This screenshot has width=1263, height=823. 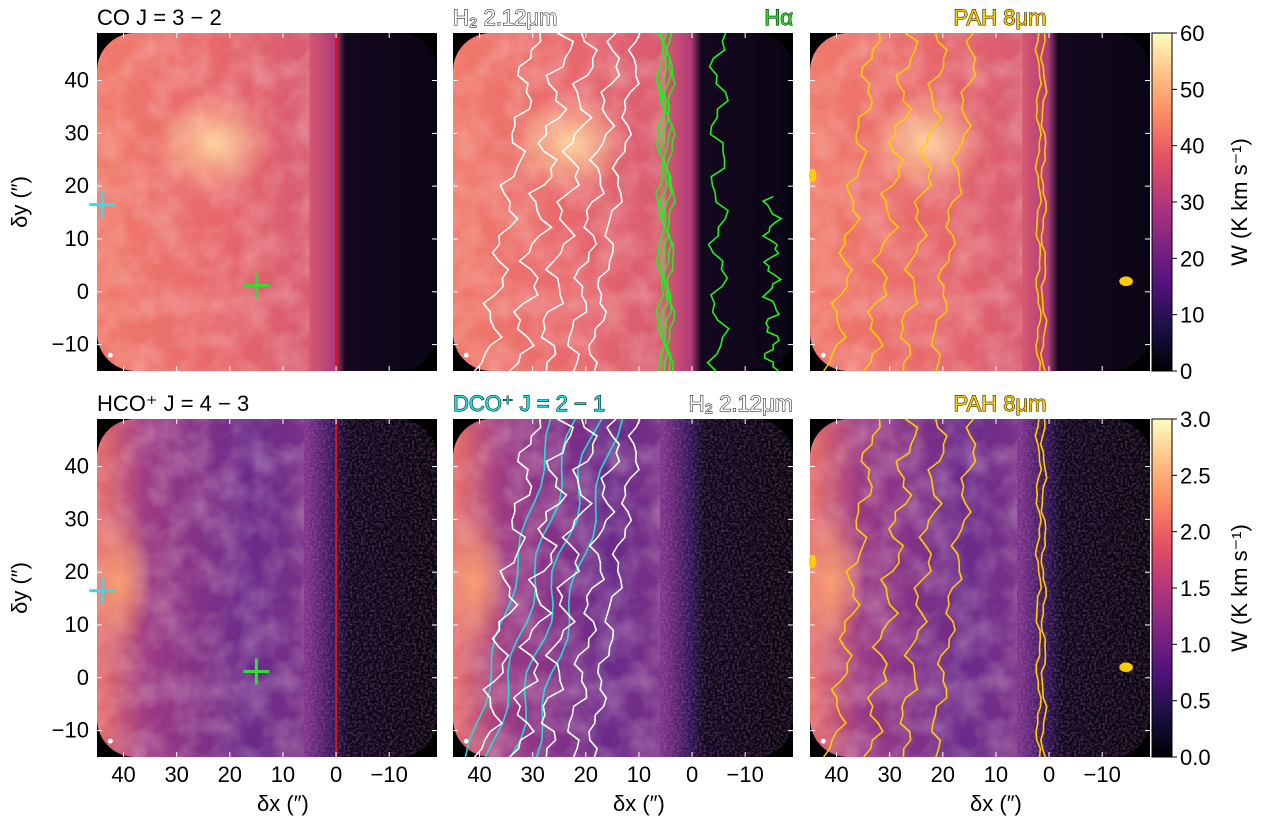 What do you see at coordinates (1192, 315) in the screenshot?
I see `colorbar-tick-label: 10` at bounding box center [1192, 315].